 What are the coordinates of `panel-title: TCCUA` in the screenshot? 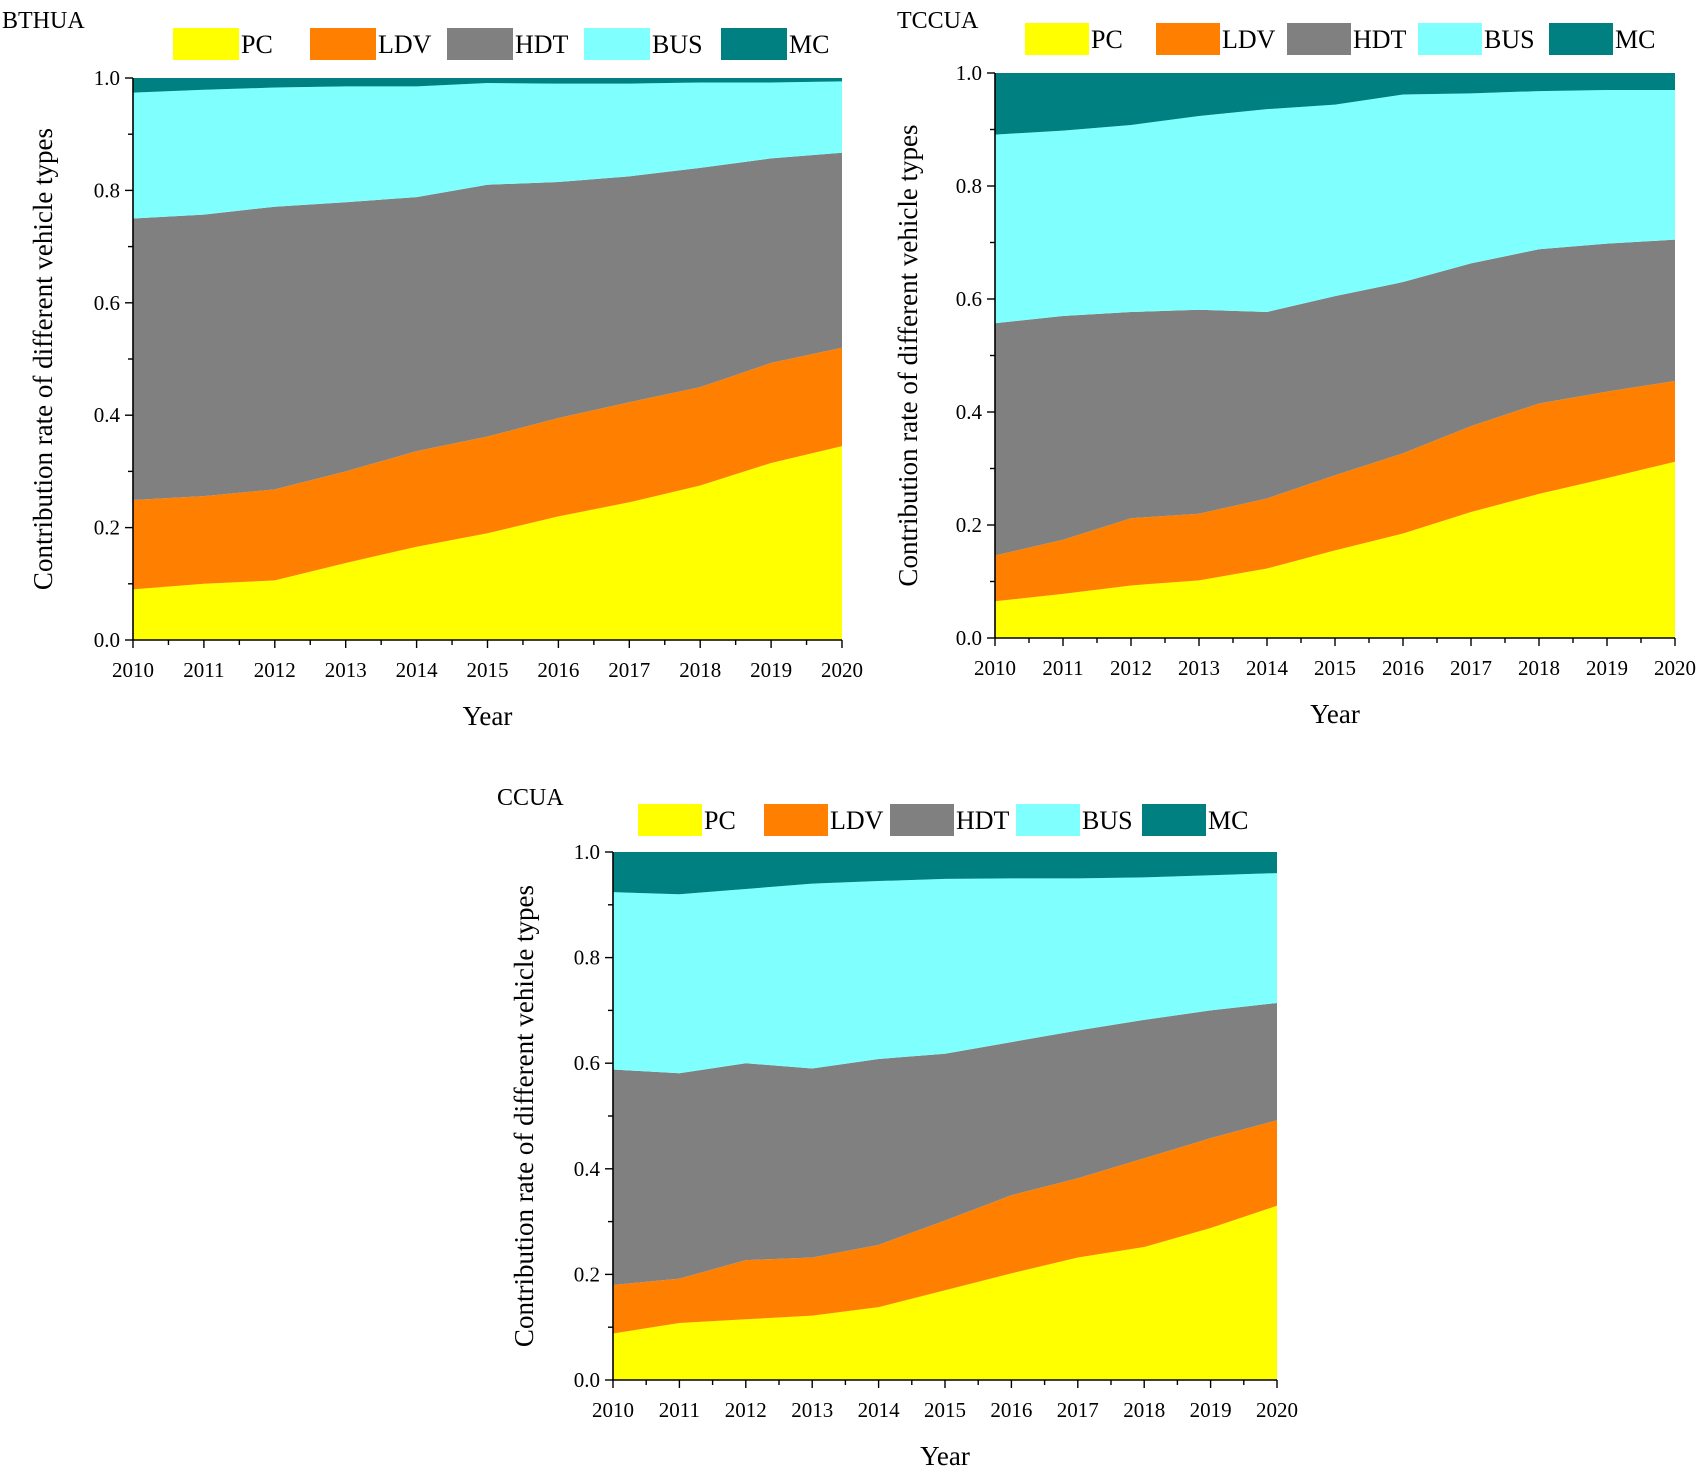 It's located at (938, 21).